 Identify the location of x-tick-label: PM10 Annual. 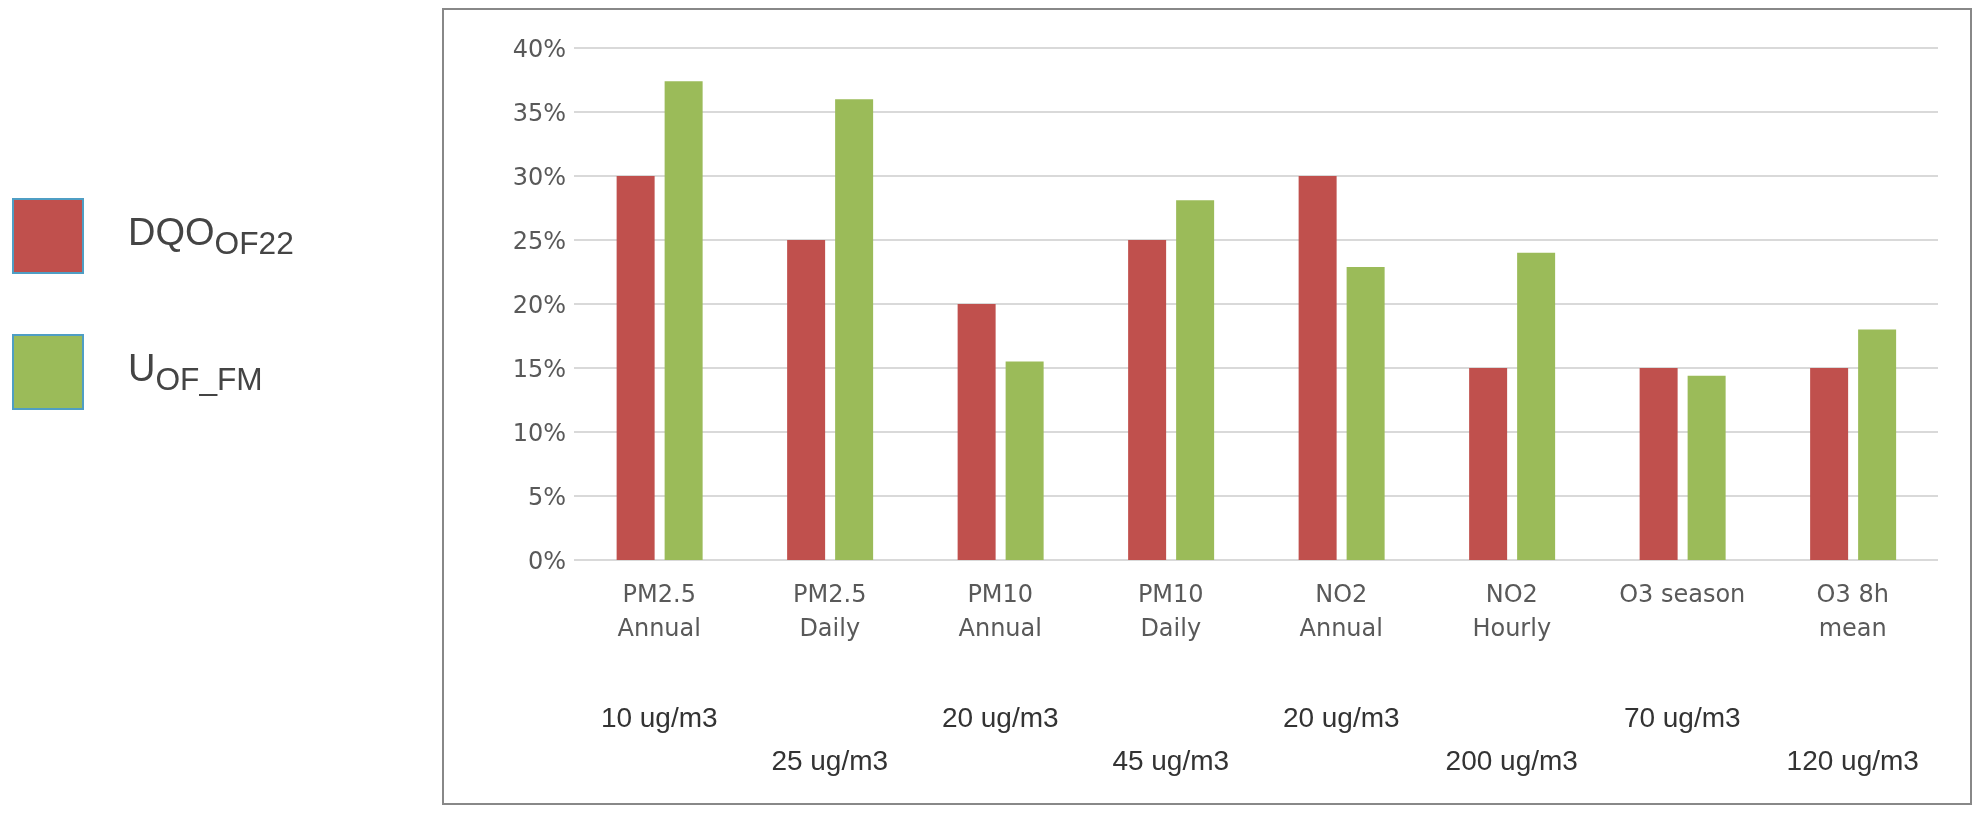
(1000, 611).